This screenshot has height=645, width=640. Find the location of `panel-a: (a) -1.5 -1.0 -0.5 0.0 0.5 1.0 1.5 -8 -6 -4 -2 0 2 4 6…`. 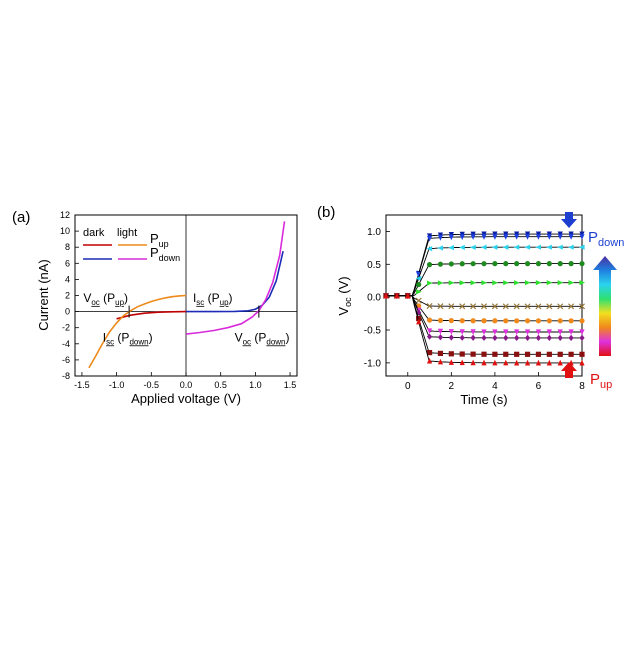

panel-a: (a) -1.5 -1.0 -0.5 0.0 0.5 1.0 1.5 -8 -6 -4 -2 0 2 4 6… is located at coordinates (155, 307).